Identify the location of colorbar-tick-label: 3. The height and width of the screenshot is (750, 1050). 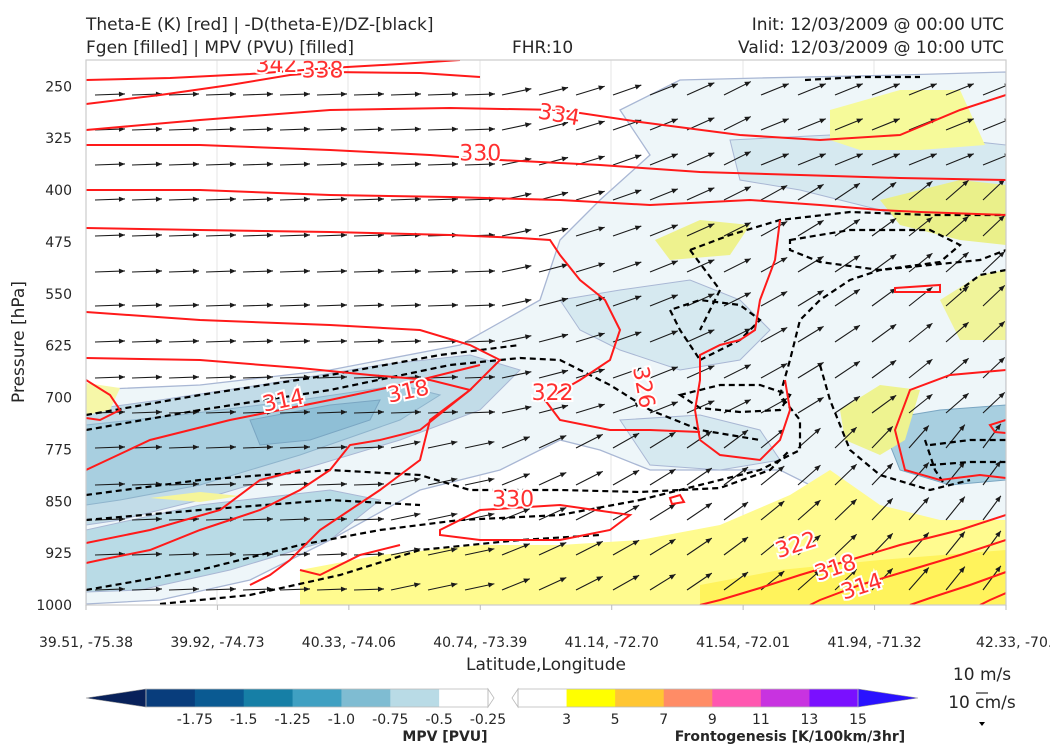
(566, 720).